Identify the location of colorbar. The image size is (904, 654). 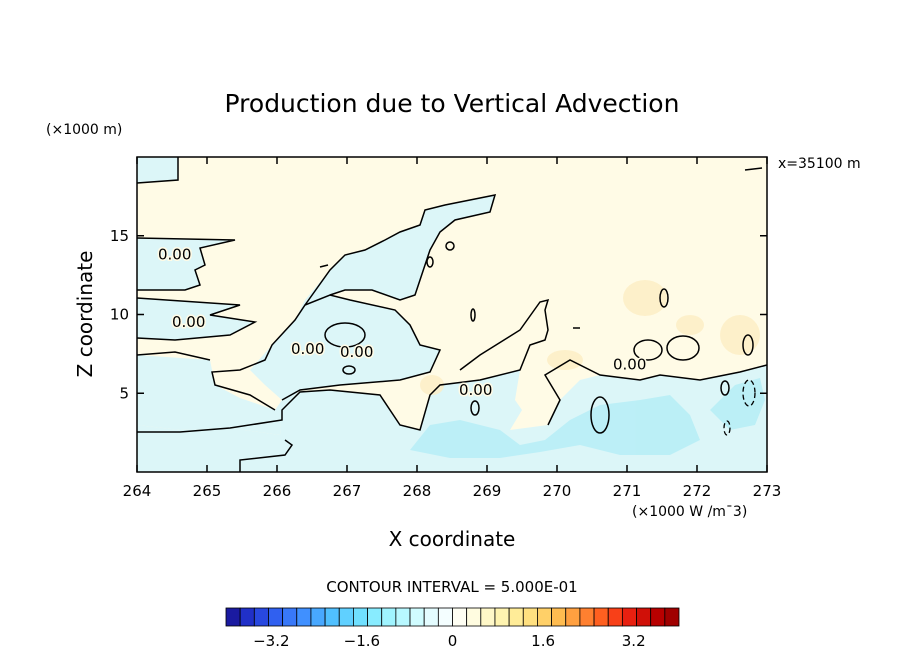
(452, 617).